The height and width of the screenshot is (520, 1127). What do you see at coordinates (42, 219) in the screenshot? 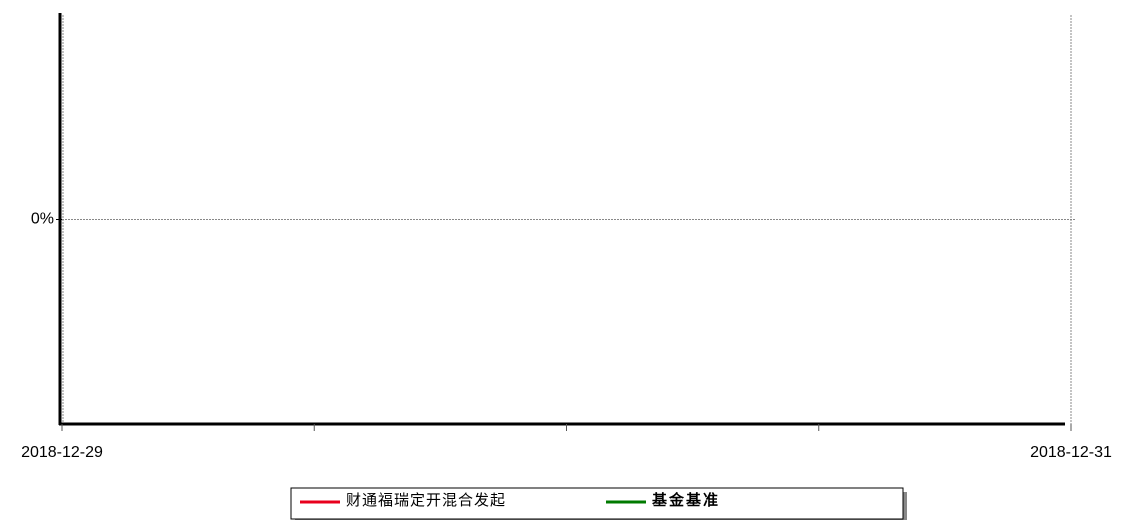
I see `y-tick-label: 0%` at bounding box center [42, 219].